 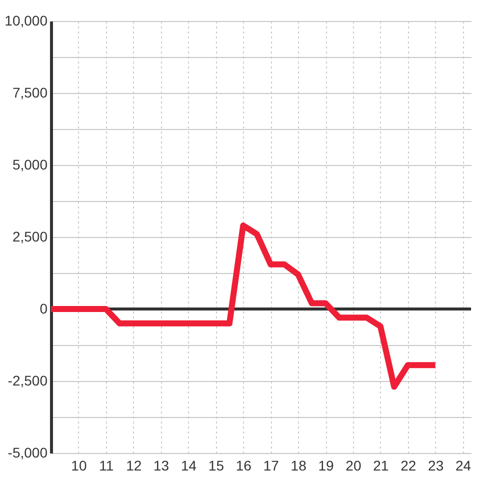 I want to click on x-tick-label: 21, so click(x=381, y=466).